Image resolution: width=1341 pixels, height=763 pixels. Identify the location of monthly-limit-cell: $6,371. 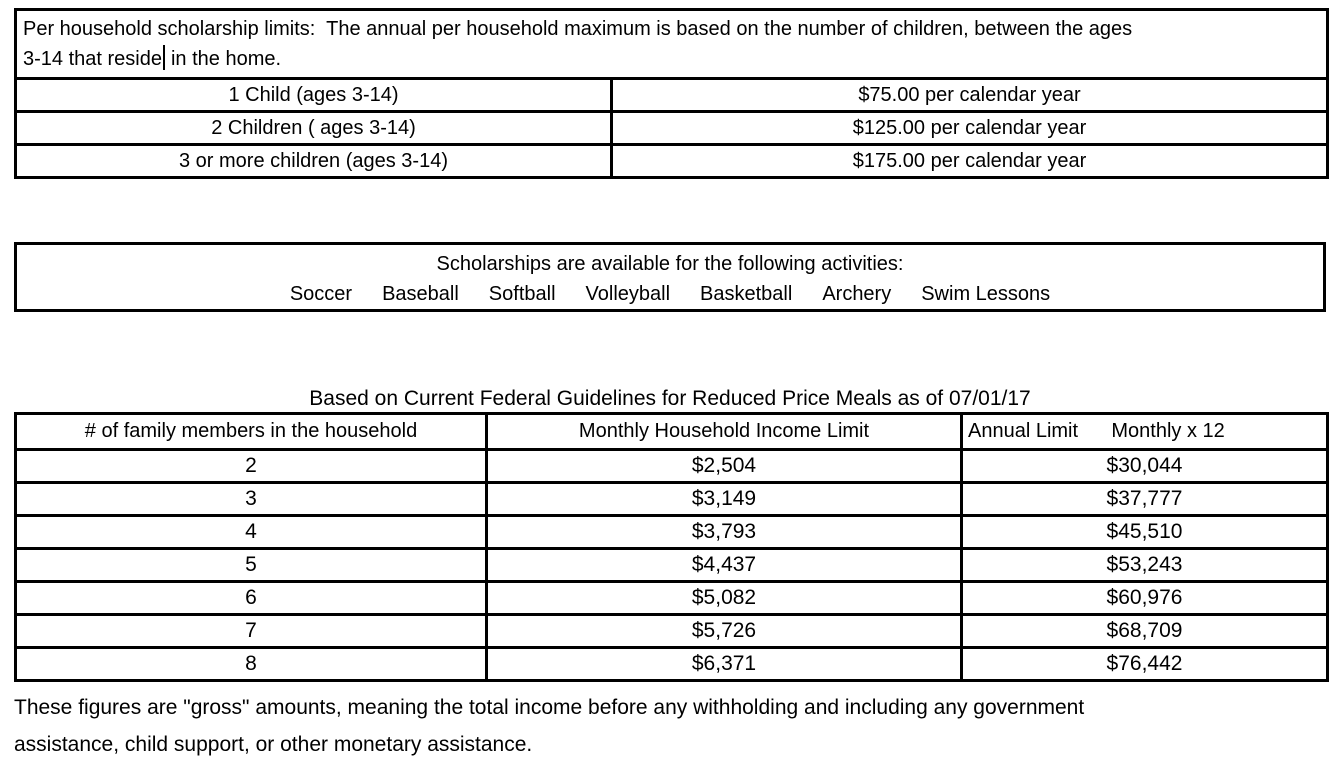
(724, 664).